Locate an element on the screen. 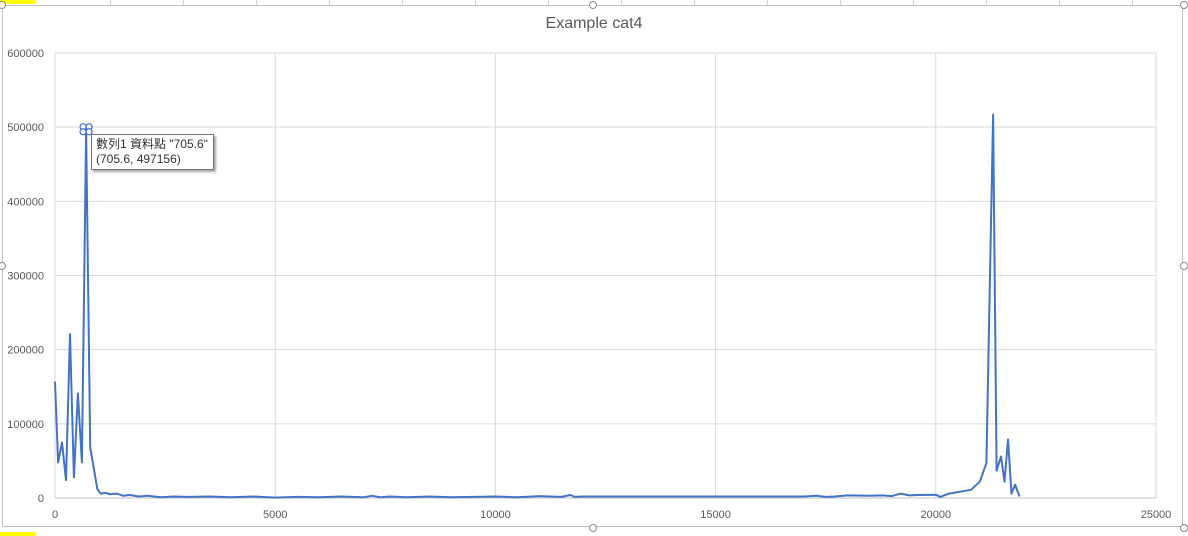 The width and height of the screenshot is (1188, 536). x-tick-label: 15000 is located at coordinates (715, 515).